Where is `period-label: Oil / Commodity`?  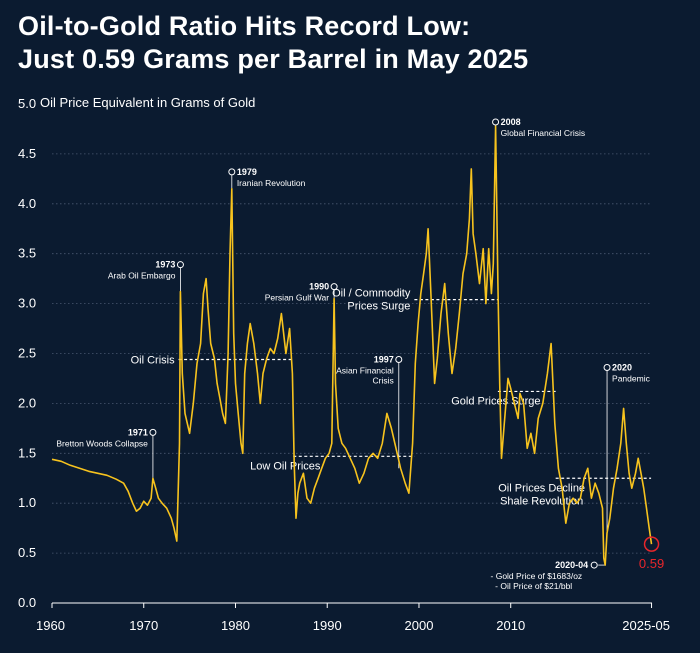 period-label: Oil / Commodity is located at coordinates (371, 294).